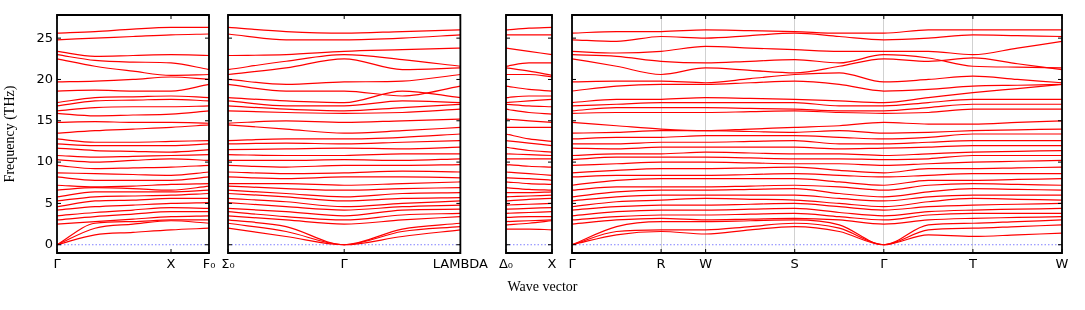 The width and height of the screenshot is (1085, 310). Describe the element at coordinates (972, 264) in the screenshot. I see `x-tick-label: T` at that location.